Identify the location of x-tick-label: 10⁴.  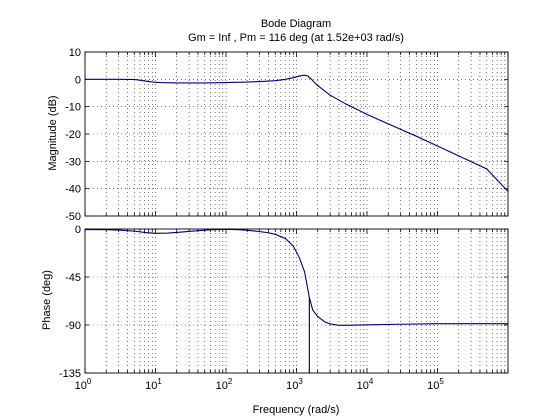
(365, 384).